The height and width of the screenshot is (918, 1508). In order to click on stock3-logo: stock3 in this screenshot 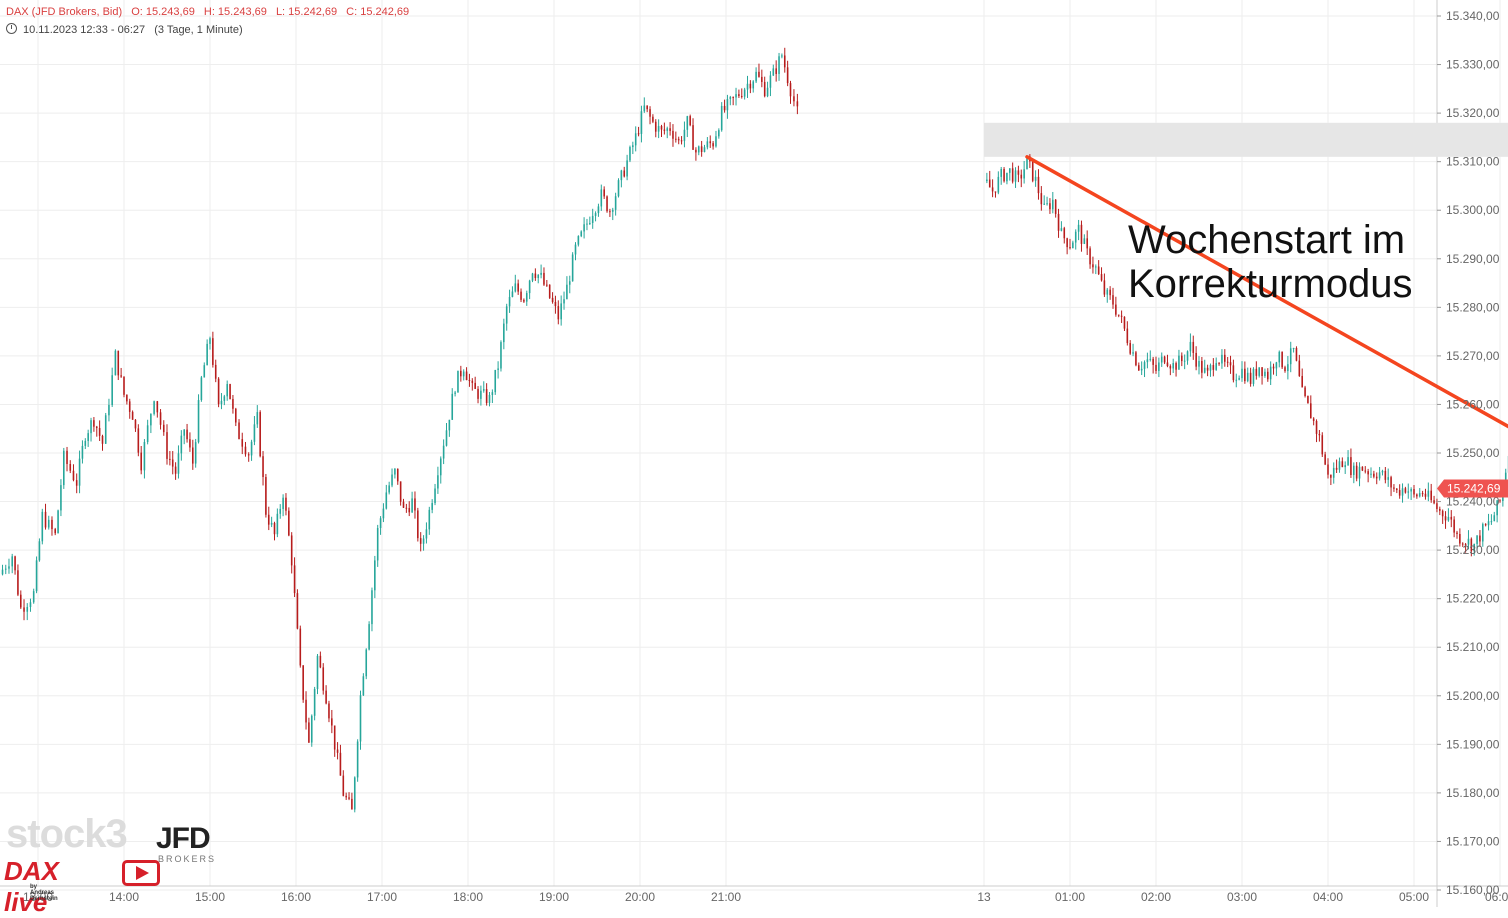, I will do `click(66, 834)`.